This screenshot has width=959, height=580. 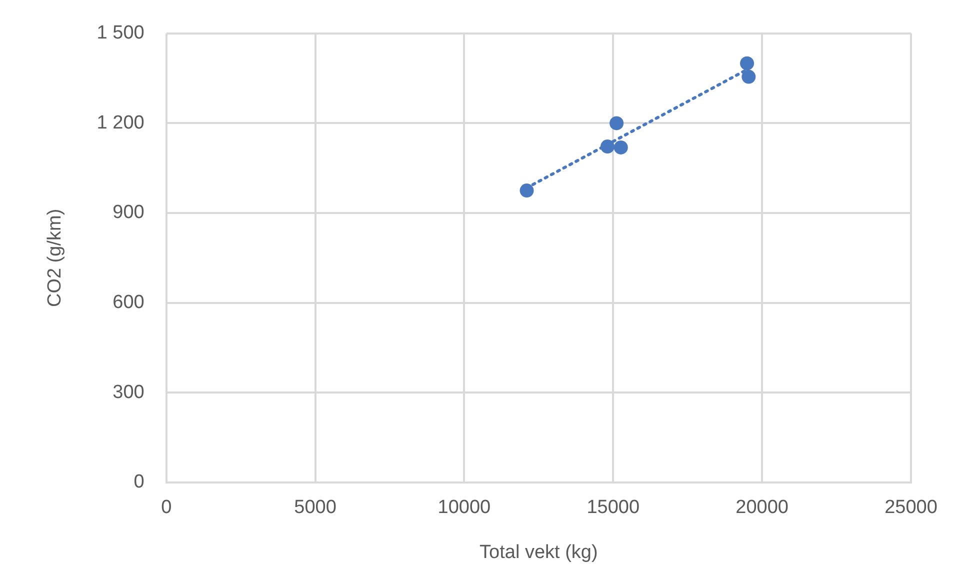 I want to click on y-axis-title: CO2 (g/km), so click(x=55, y=257).